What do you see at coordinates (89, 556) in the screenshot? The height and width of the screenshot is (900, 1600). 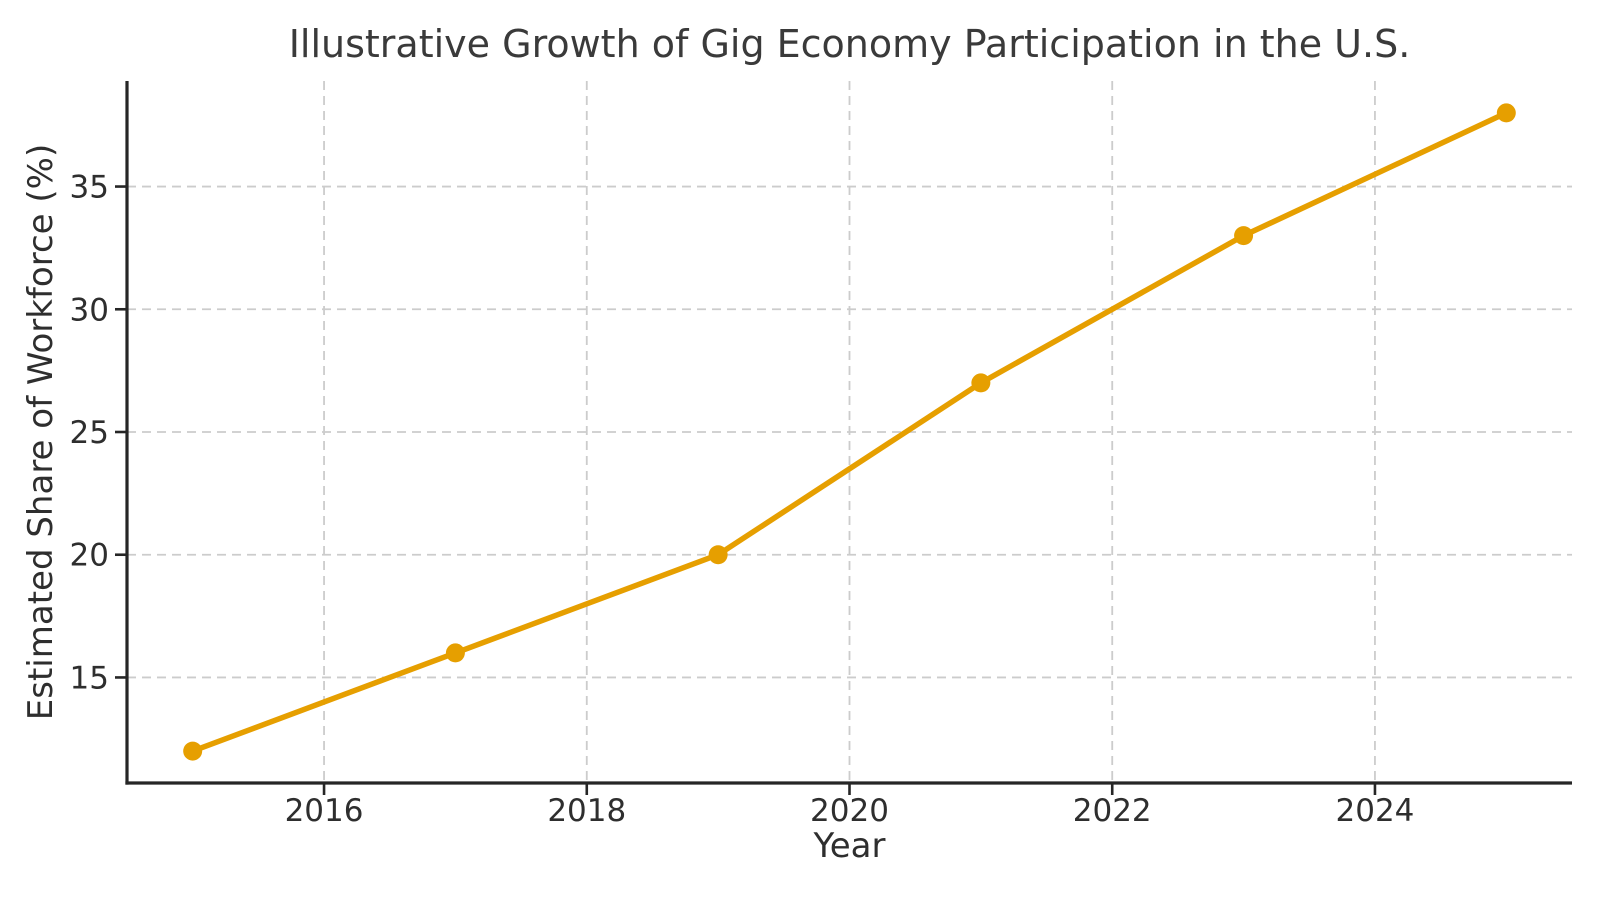 I see `y-tick-label: 20` at bounding box center [89, 556].